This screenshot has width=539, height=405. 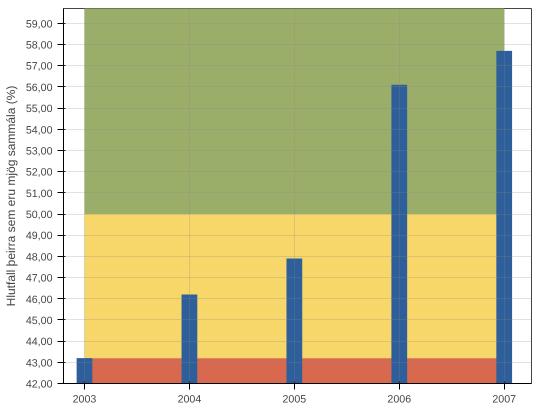 I want to click on y-tick-label: 50,00, so click(x=39, y=215).